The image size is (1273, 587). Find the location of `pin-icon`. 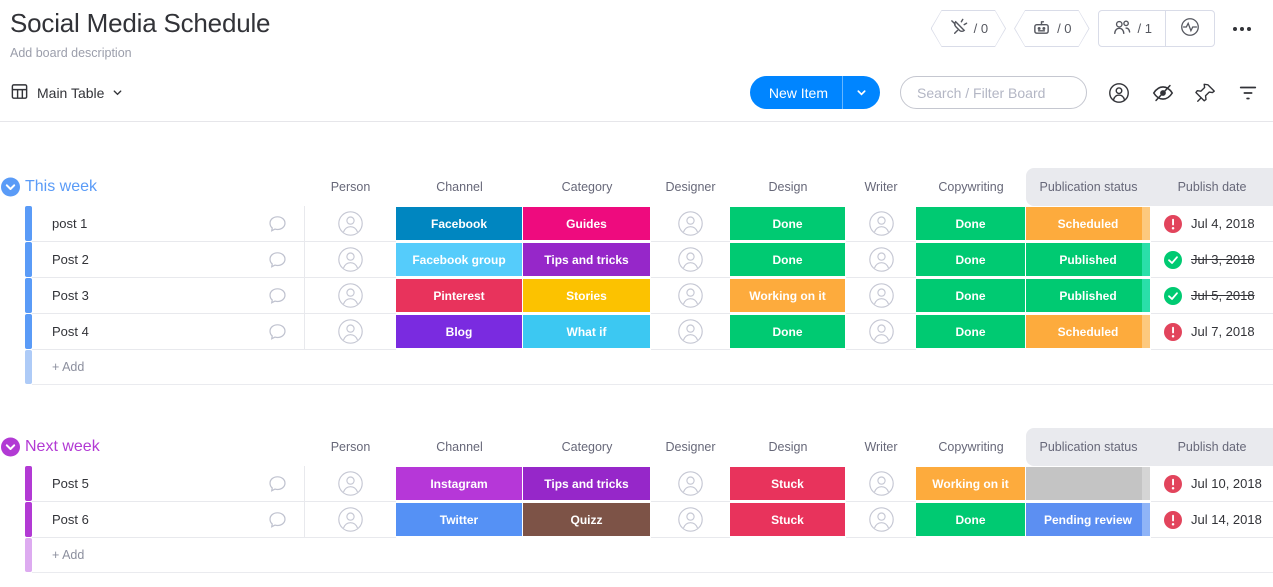

pin-icon is located at coordinates (1206, 93).